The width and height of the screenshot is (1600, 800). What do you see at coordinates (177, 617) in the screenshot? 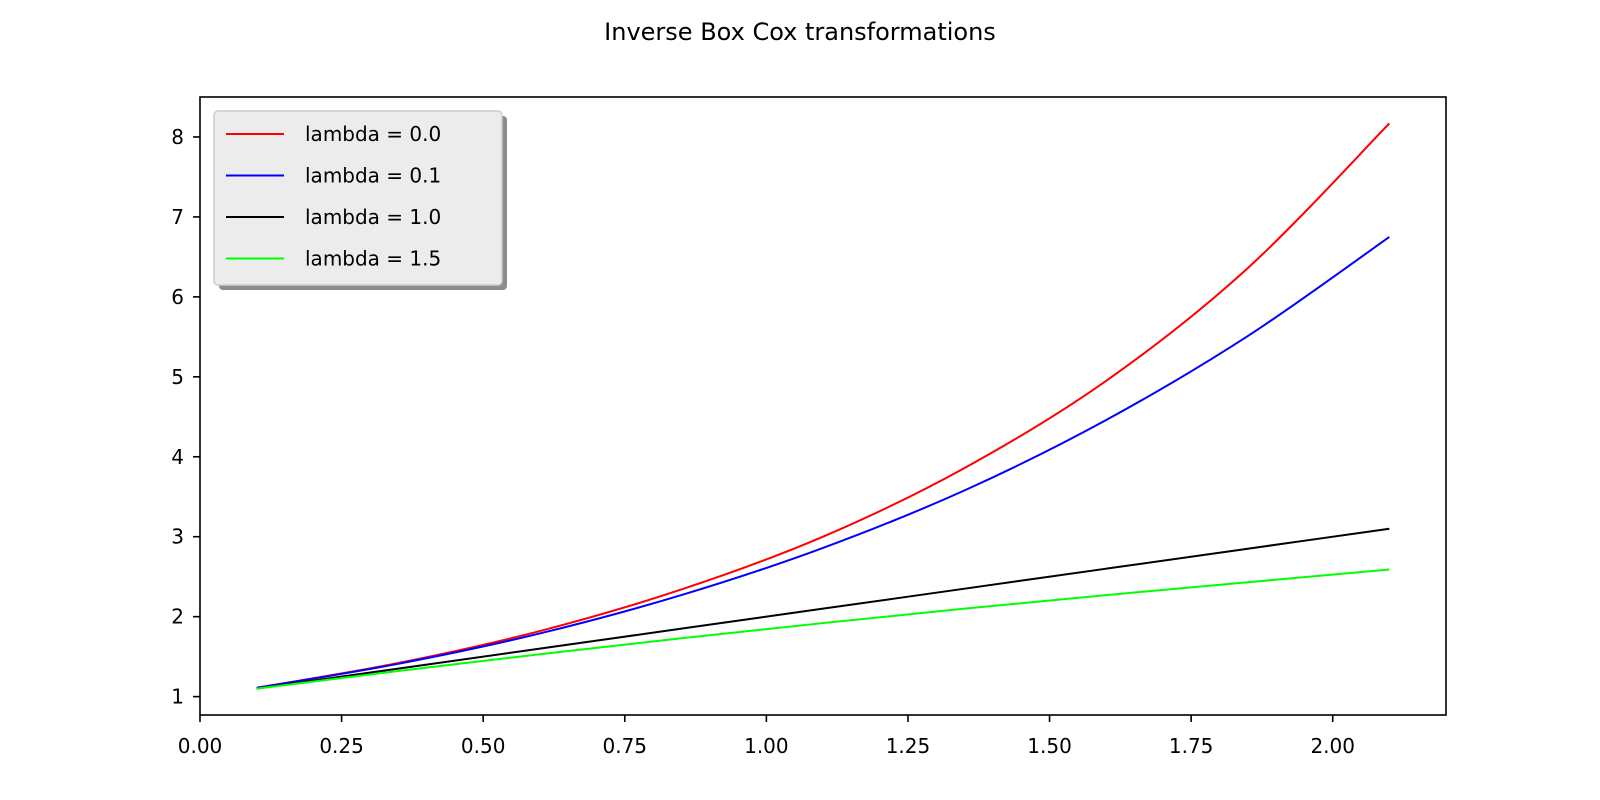
I see `y-tick-label: 2` at bounding box center [177, 617].